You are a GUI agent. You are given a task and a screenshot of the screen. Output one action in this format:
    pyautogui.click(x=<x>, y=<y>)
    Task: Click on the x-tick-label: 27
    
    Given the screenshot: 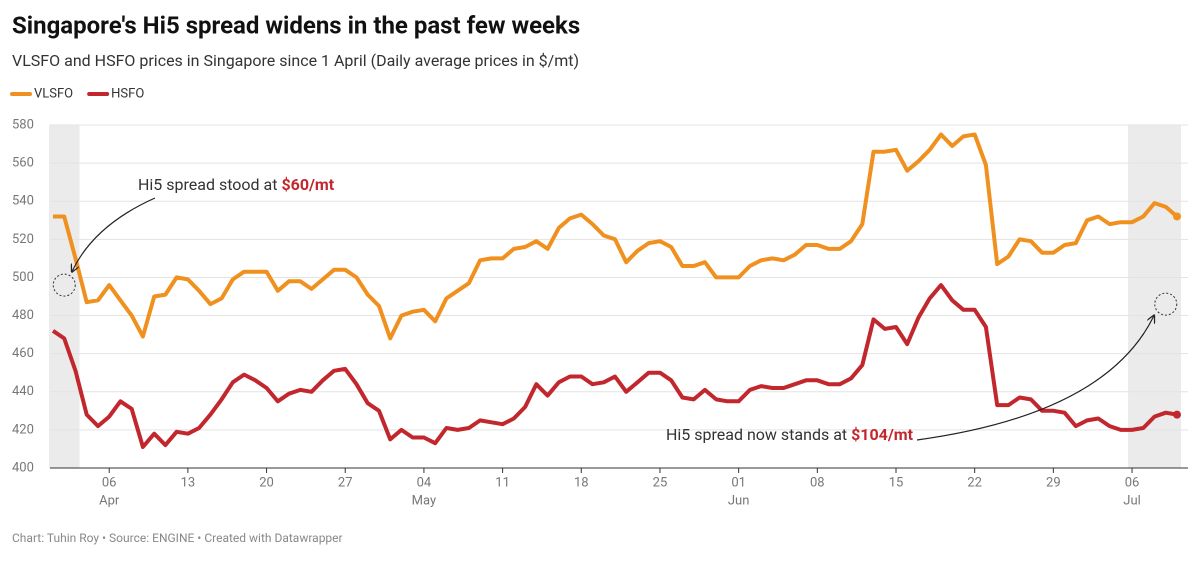 What is the action you would take?
    pyautogui.click(x=345, y=482)
    